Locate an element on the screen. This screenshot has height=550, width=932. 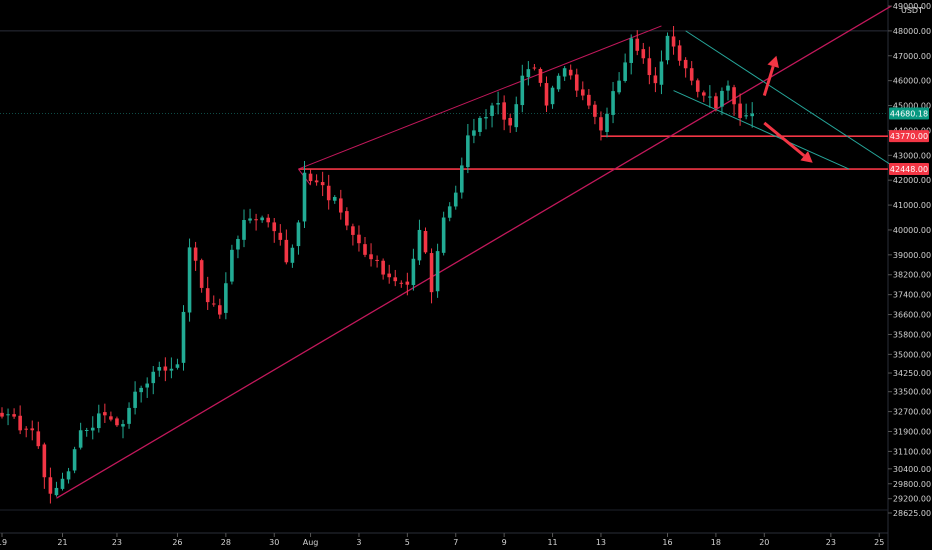
price-tick-label: 29200.00 is located at coordinates (912, 499).